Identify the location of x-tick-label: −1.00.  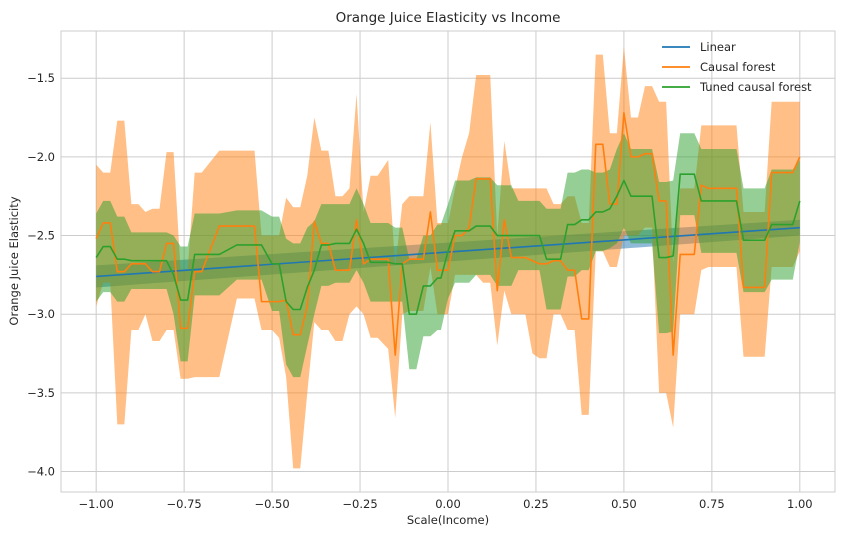
(96, 504).